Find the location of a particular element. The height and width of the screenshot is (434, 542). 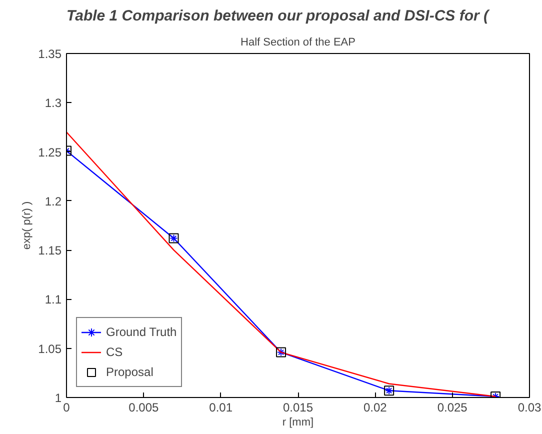

chart-title: Half Section of the EAP is located at coordinates (298, 42).